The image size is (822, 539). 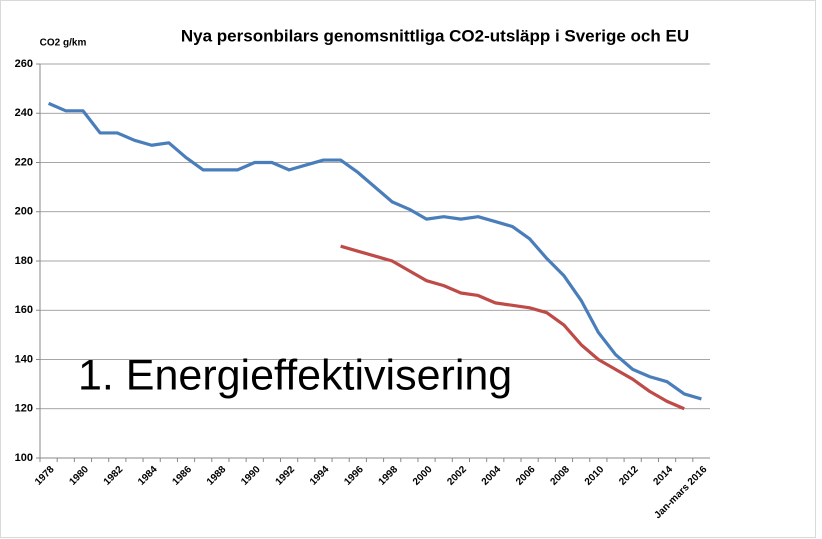 What do you see at coordinates (24, 162) in the screenshot?
I see `y-tick-label: 220` at bounding box center [24, 162].